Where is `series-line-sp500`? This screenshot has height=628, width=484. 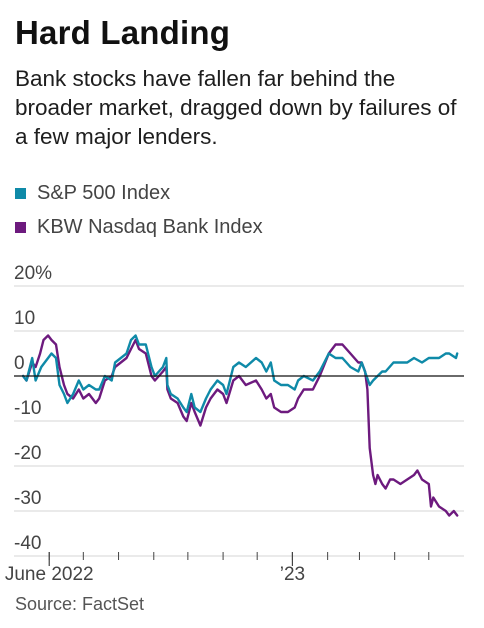
series-line-sp500 is located at coordinates (240, 374).